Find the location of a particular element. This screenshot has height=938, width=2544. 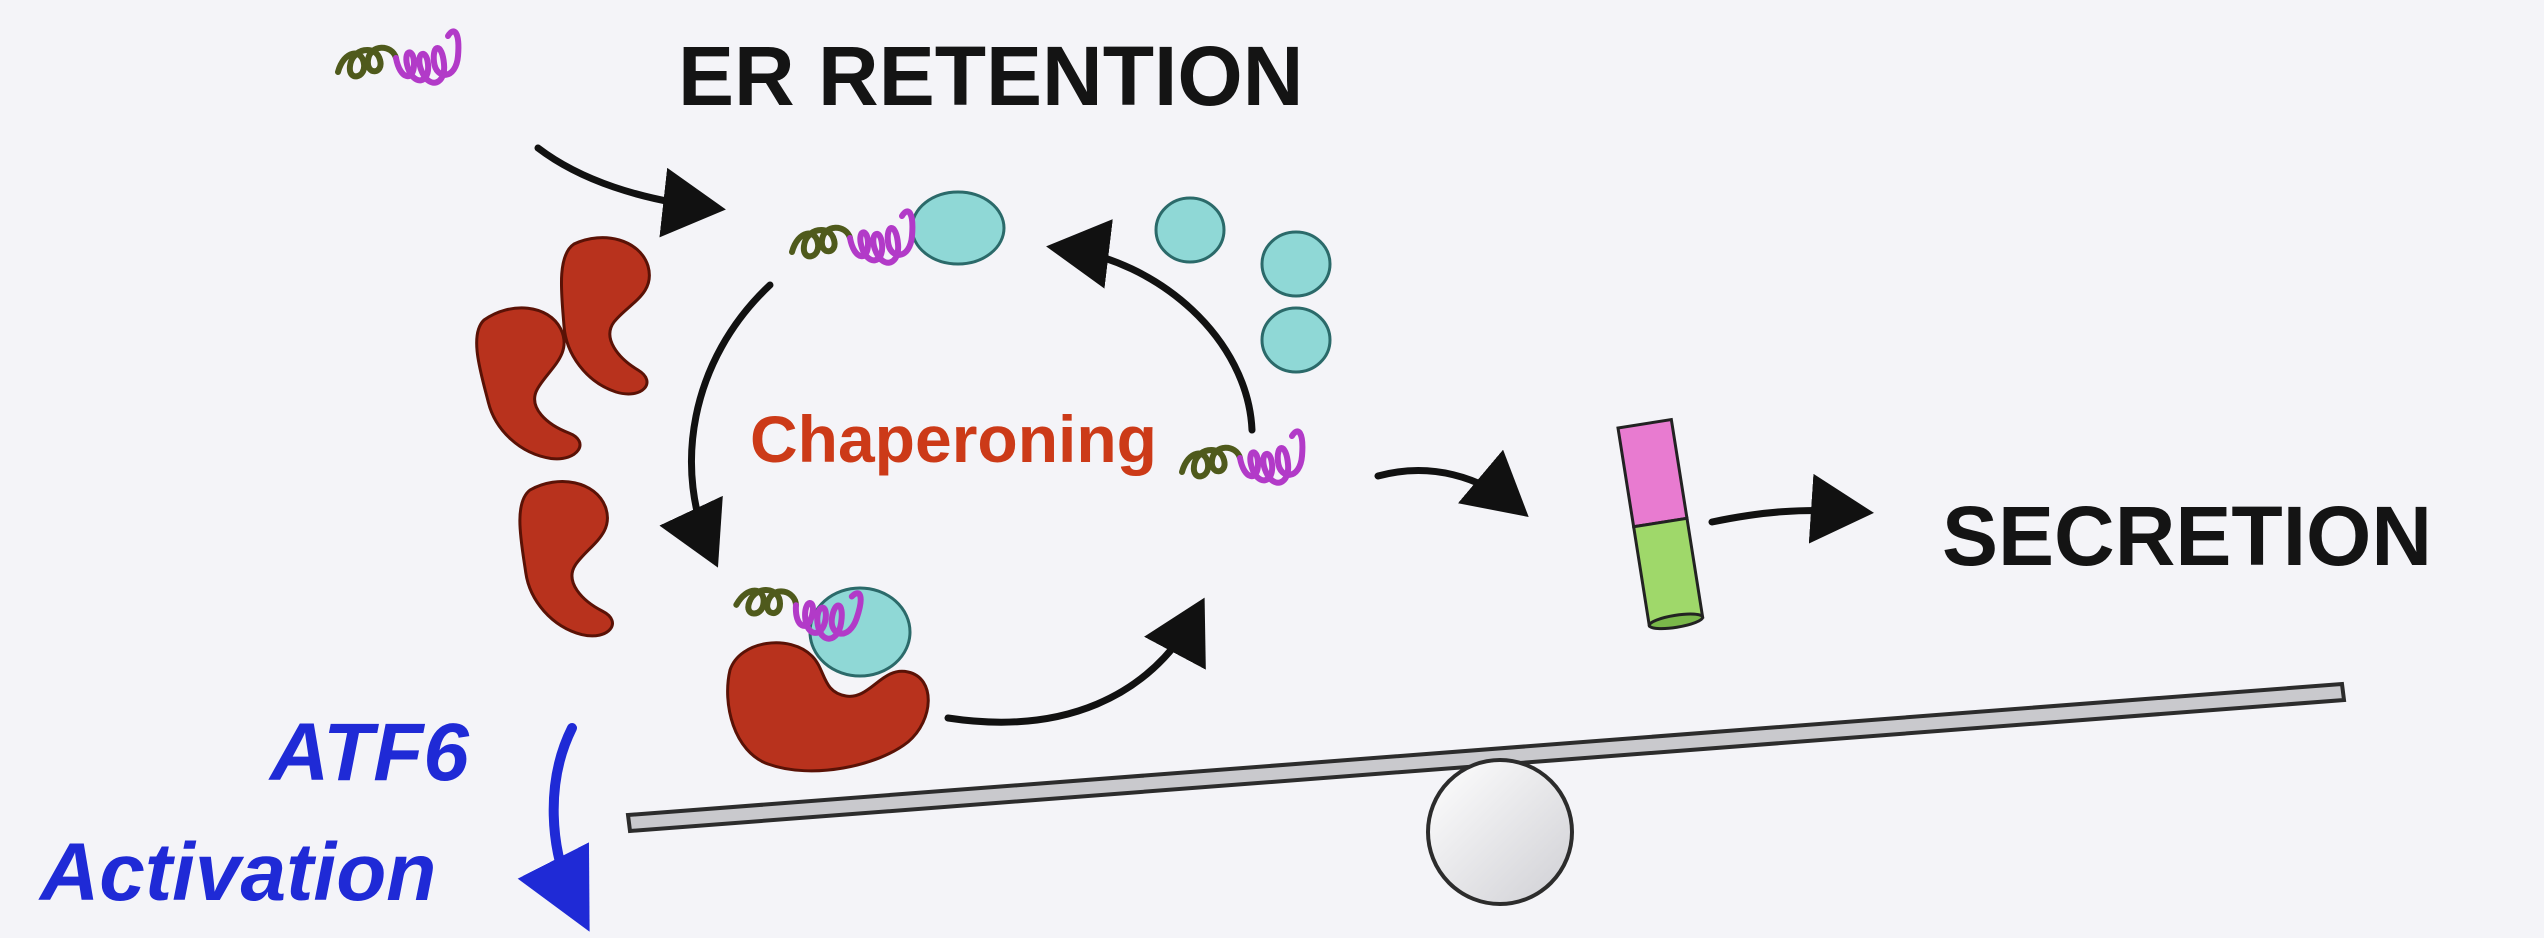

bip-bound-peptide is located at coordinates (899, 228).